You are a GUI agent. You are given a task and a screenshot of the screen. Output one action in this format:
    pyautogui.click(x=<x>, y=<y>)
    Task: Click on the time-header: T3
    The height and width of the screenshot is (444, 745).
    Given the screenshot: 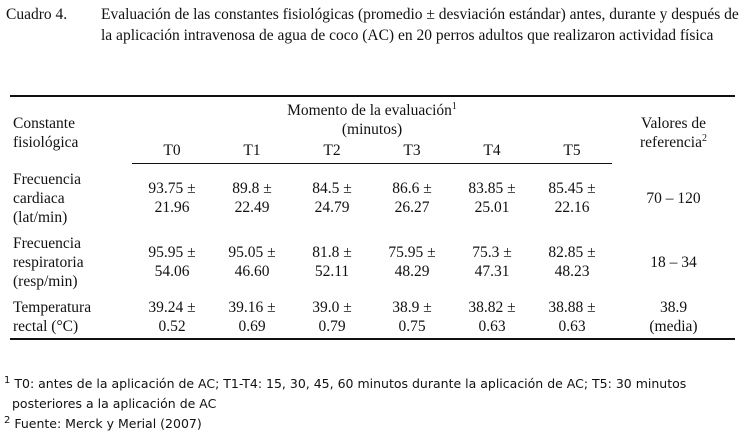 What is the action you would take?
    pyautogui.click(x=412, y=151)
    